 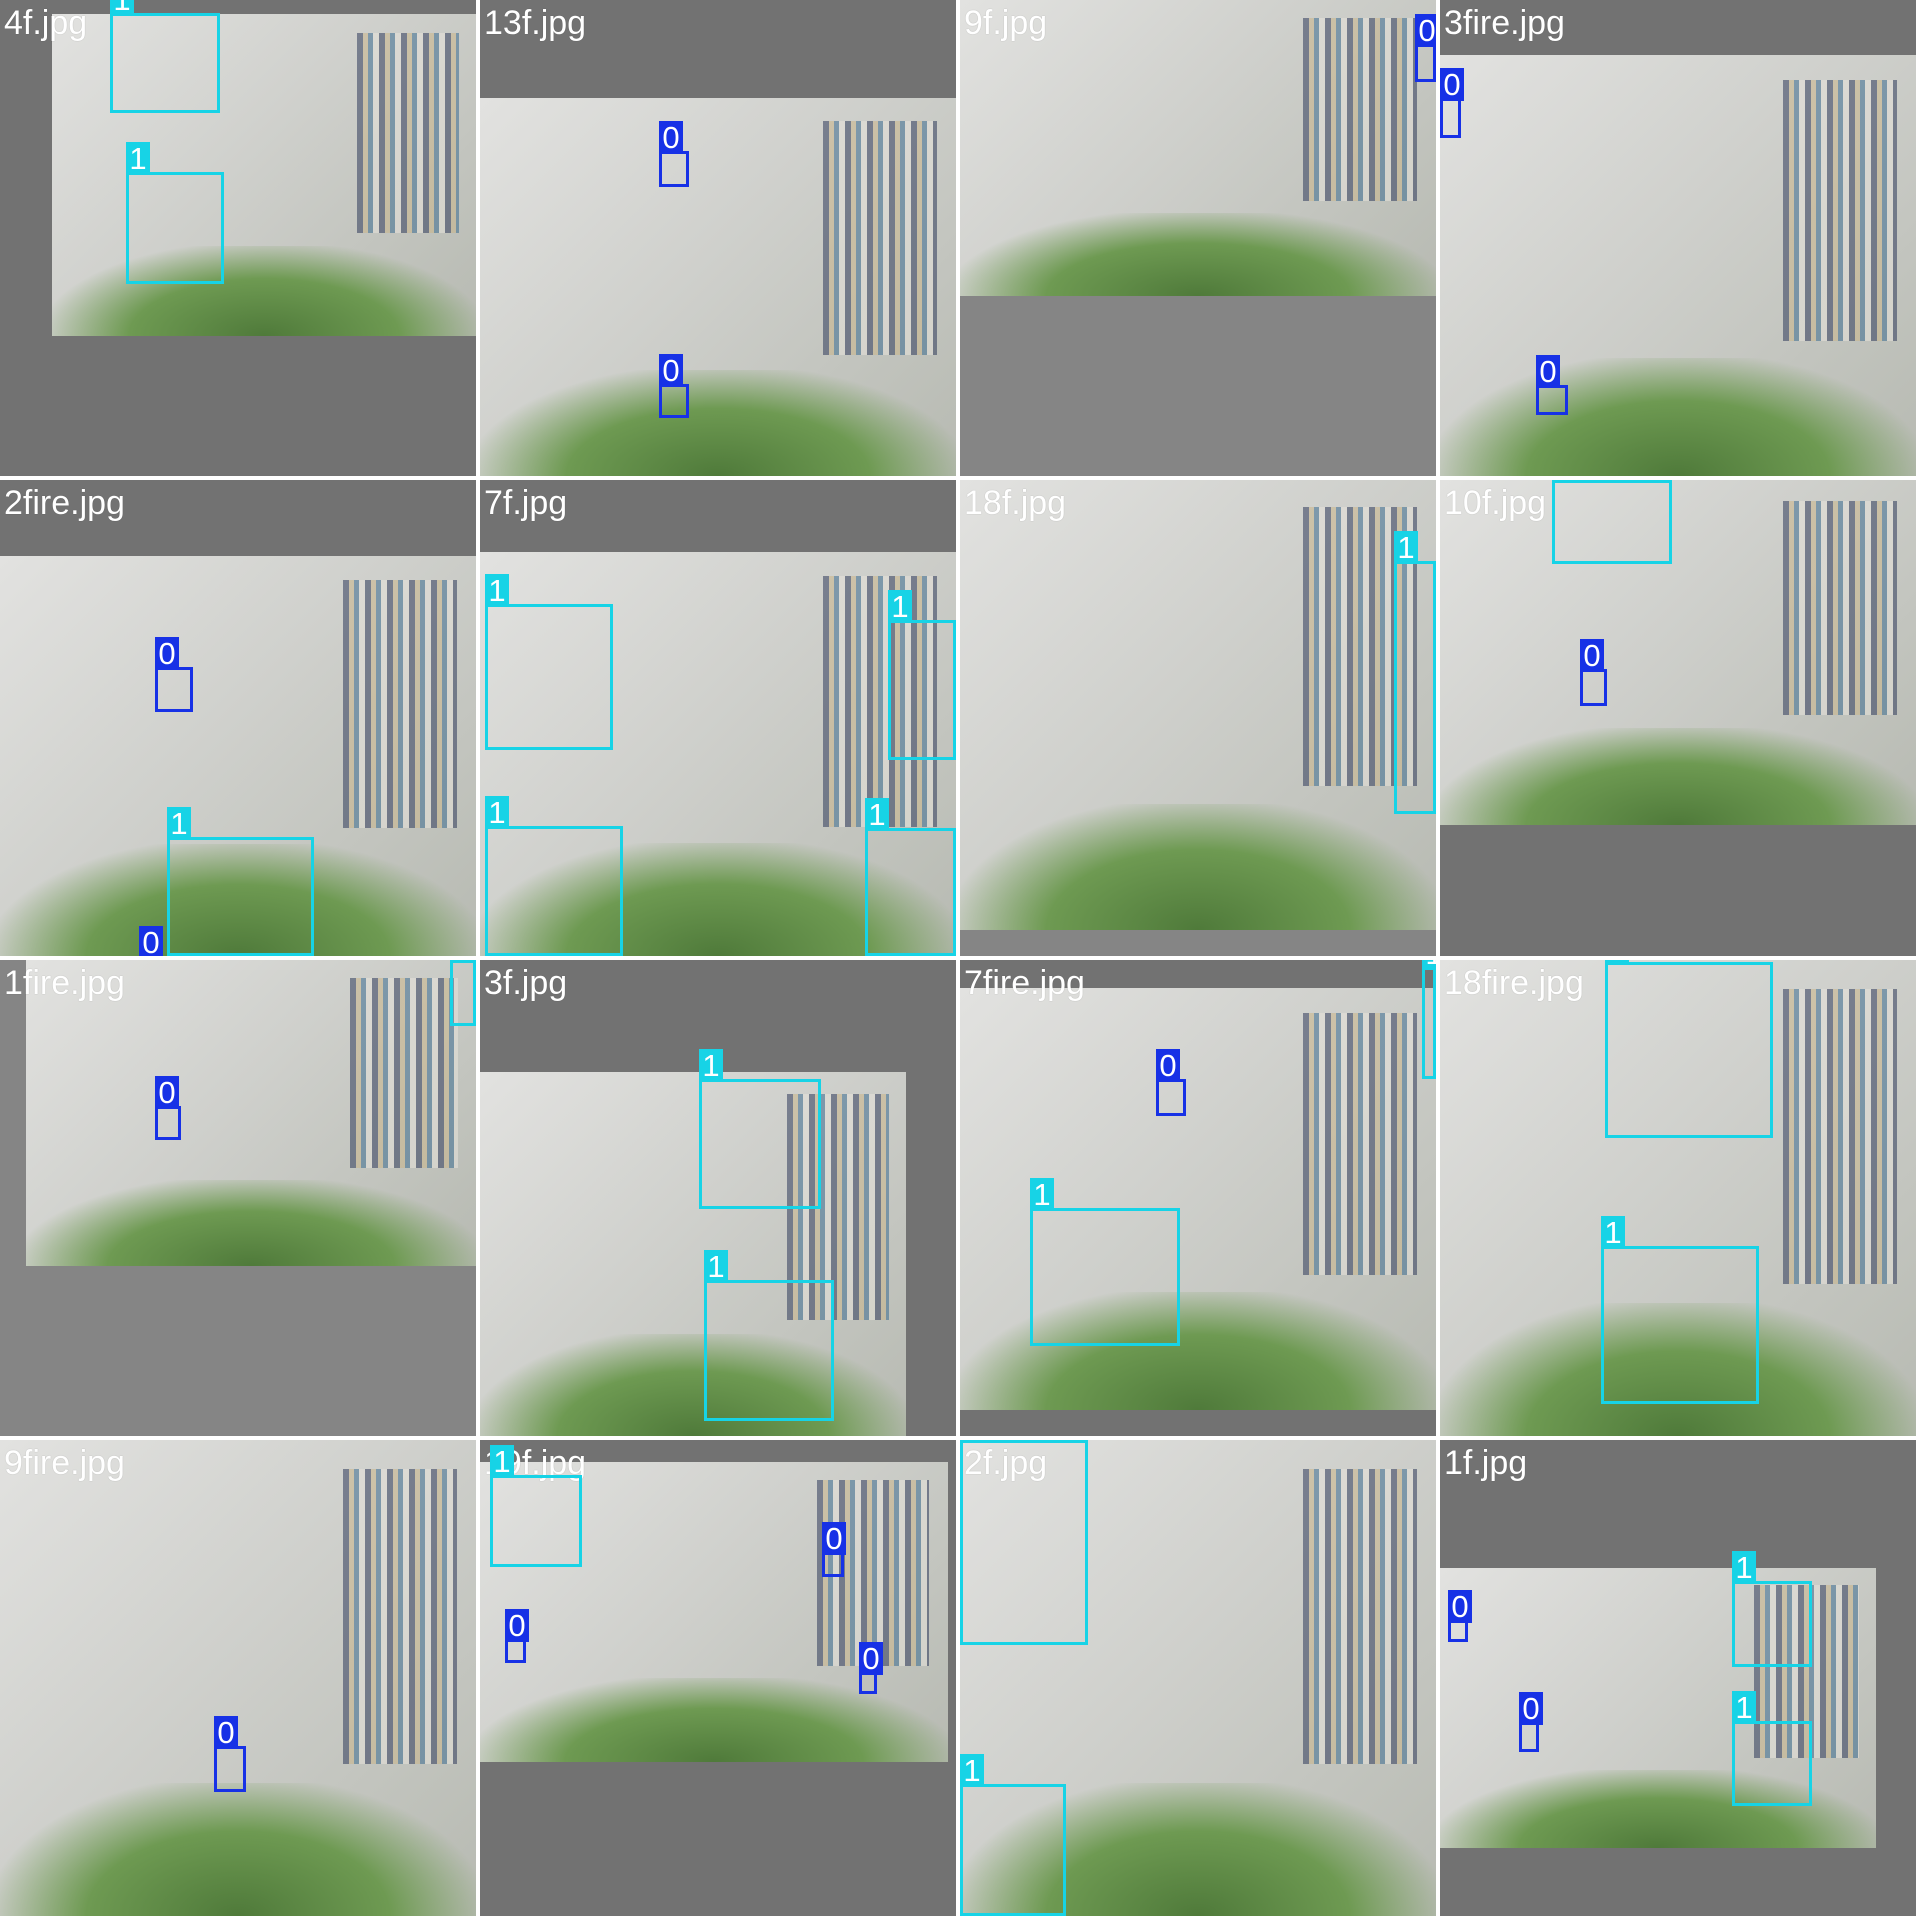 What do you see at coordinates (1006, 23) in the screenshot?
I see `tile-filename: 9f.jpg` at bounding box center [1006, 23].